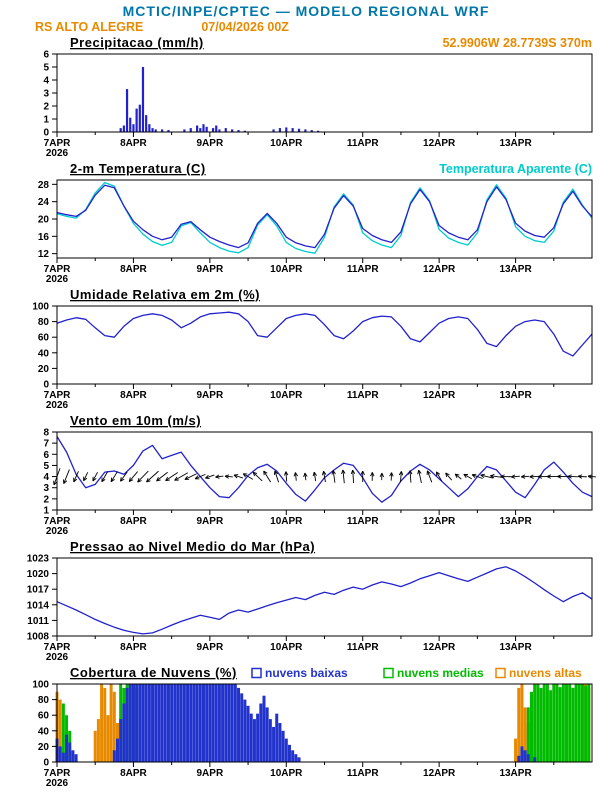  I want to click on panel-title: Umidade Relativa em 2m (%), so click(165, 294).